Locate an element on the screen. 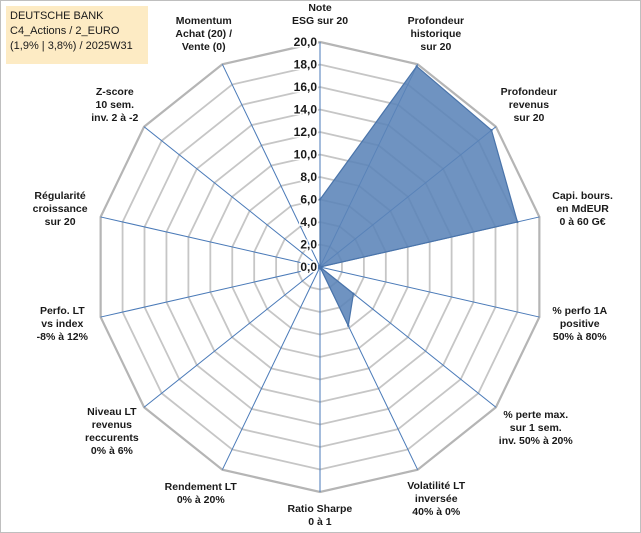  axis-label-line: 0% à 6% is located at coordinates (111, 451).